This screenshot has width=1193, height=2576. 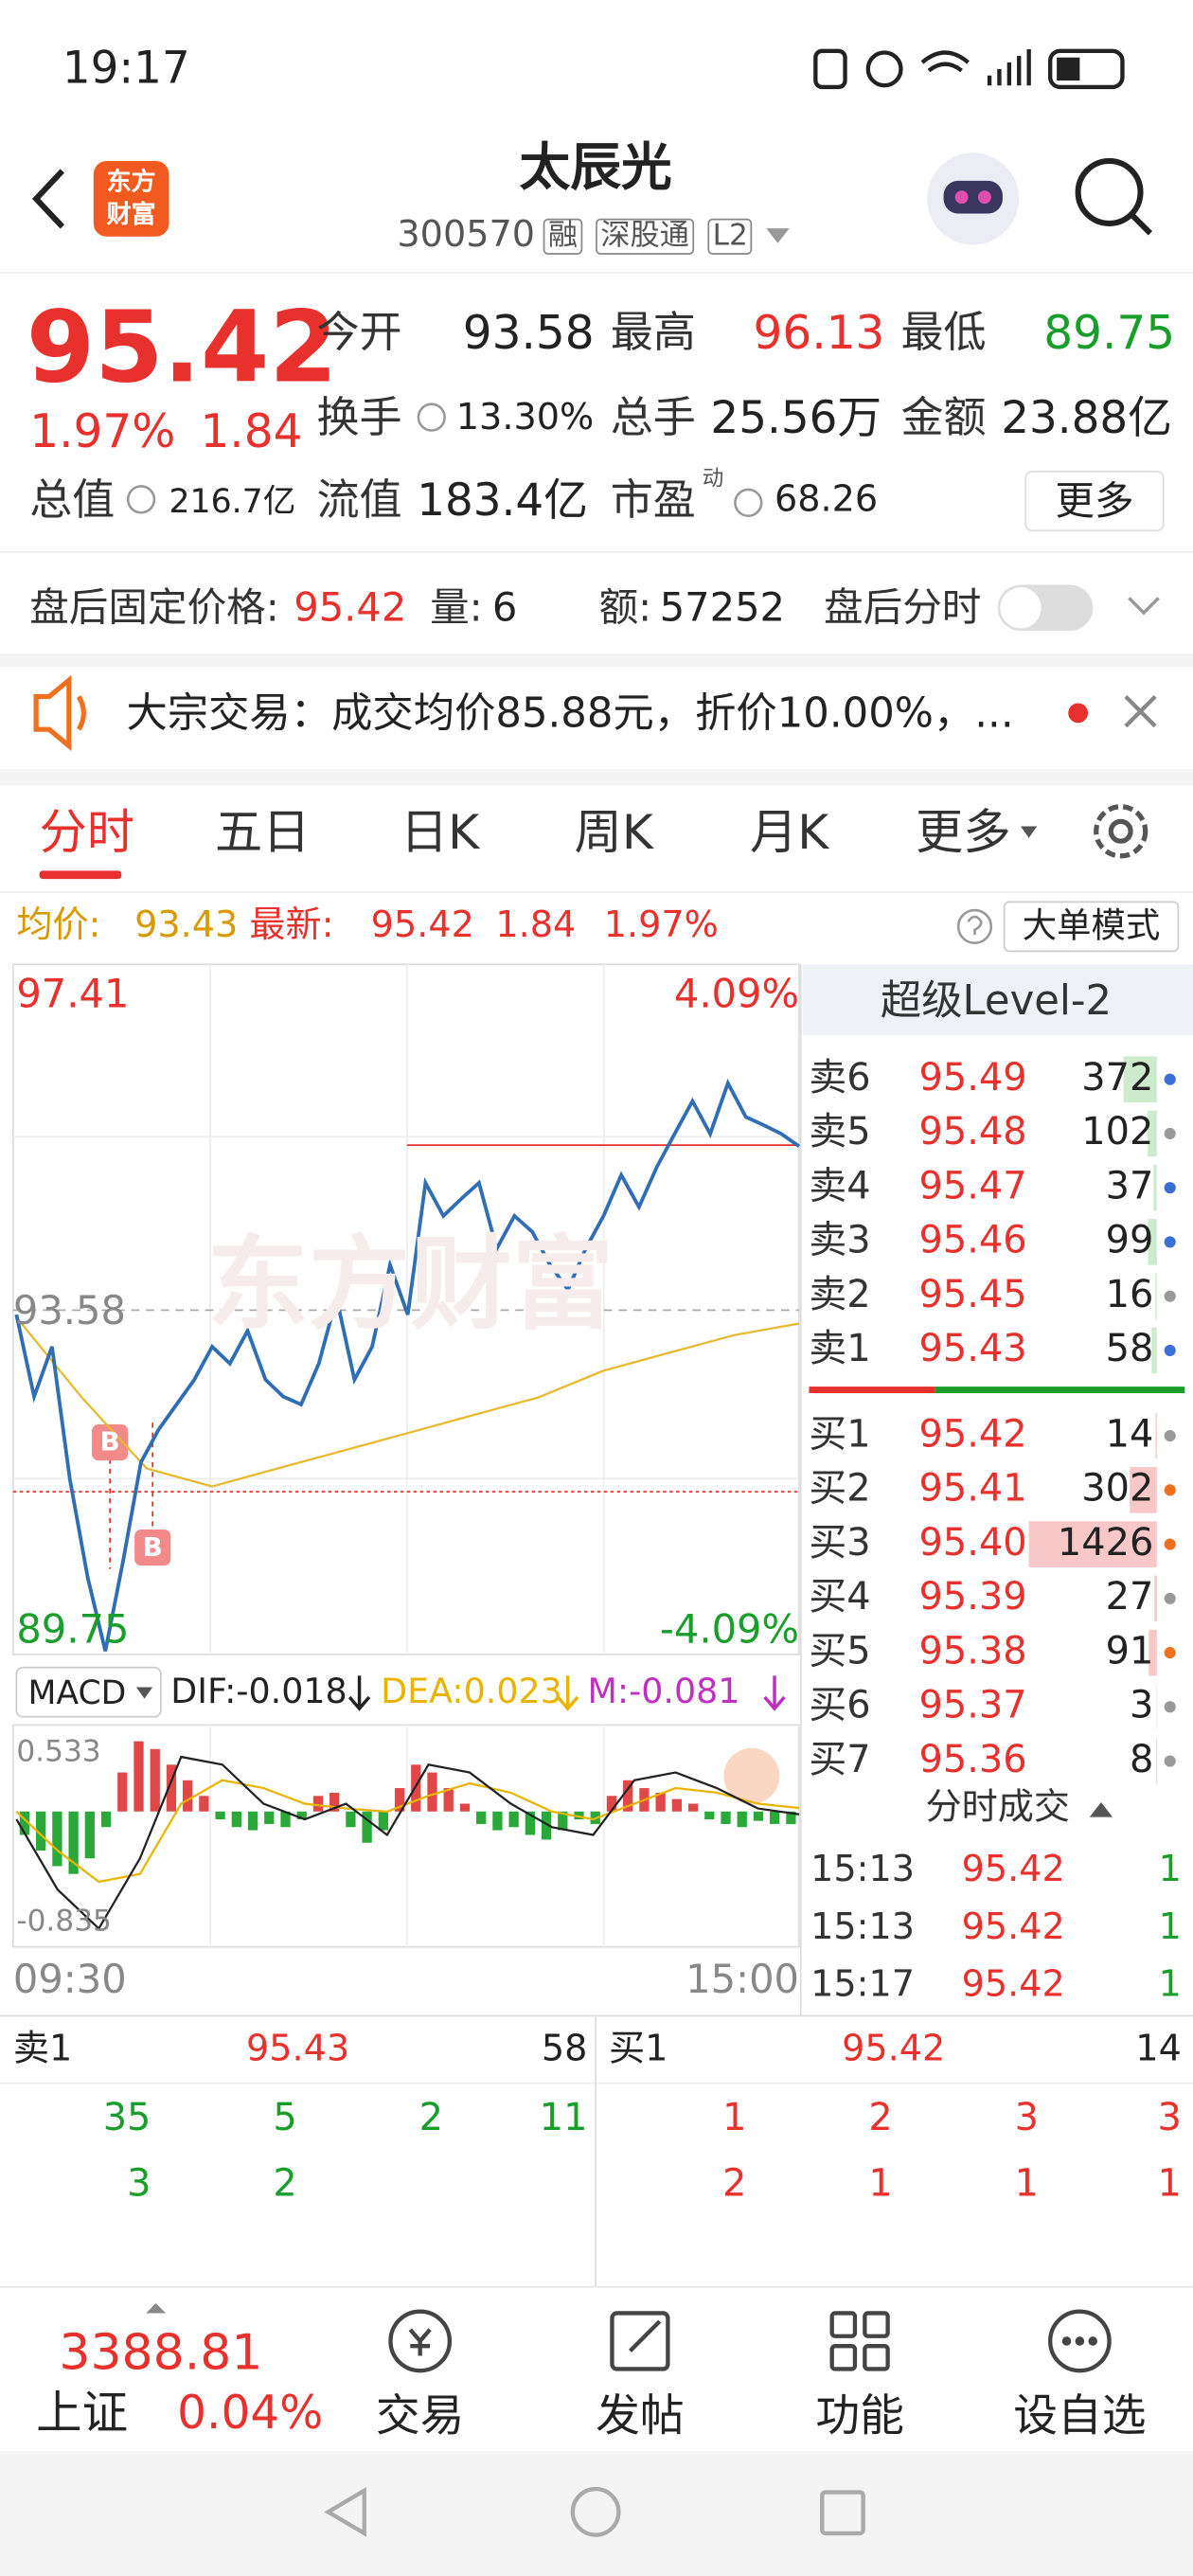 What do you see at coordinates (161, 2353) in the screenshot?
I see `index-value: 3388.81` at bounding box center [161, 2353].